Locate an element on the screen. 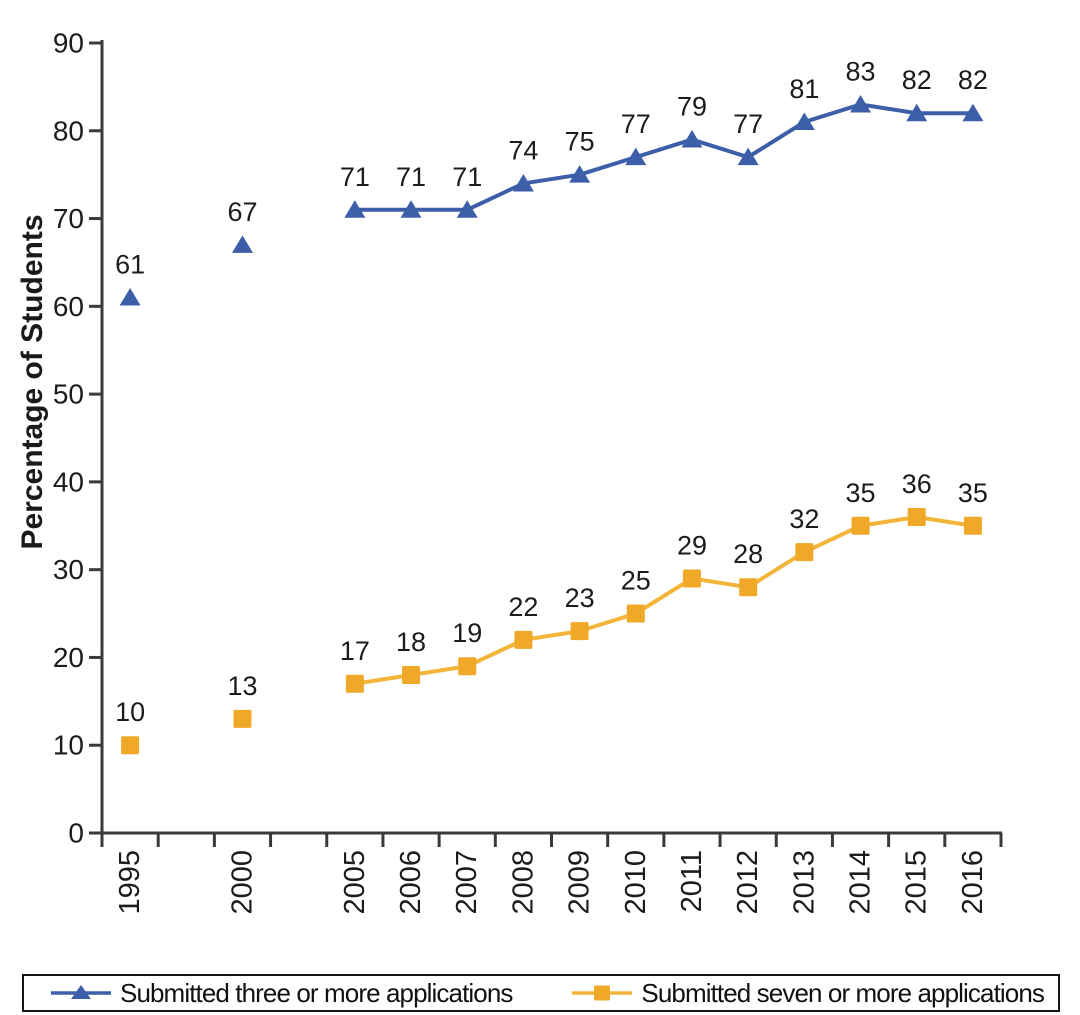  legend-item-seven-or-more: Submitted seven or more applications is located at coordinates (808, 993).